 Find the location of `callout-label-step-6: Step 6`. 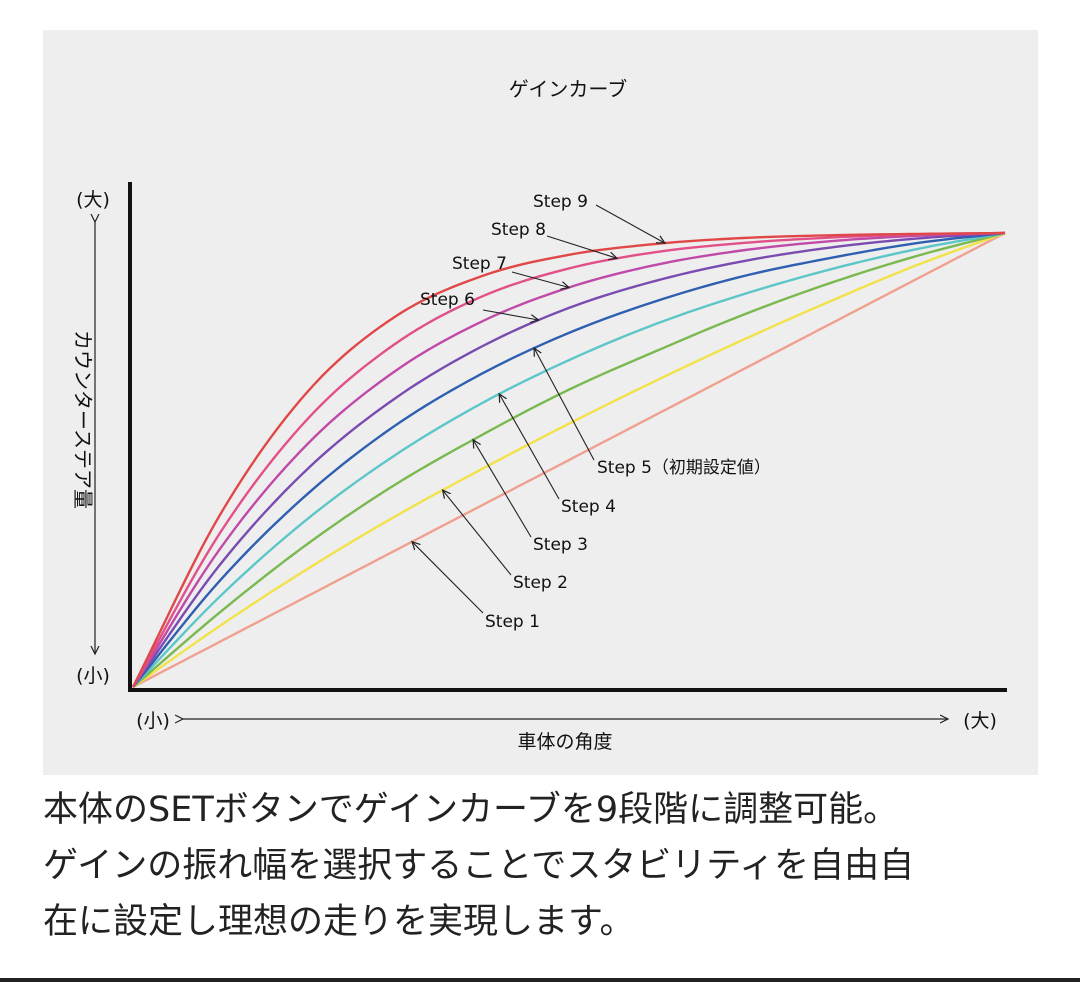

callout-label-step-6: Step 6 is located at coordinates (447, 300).